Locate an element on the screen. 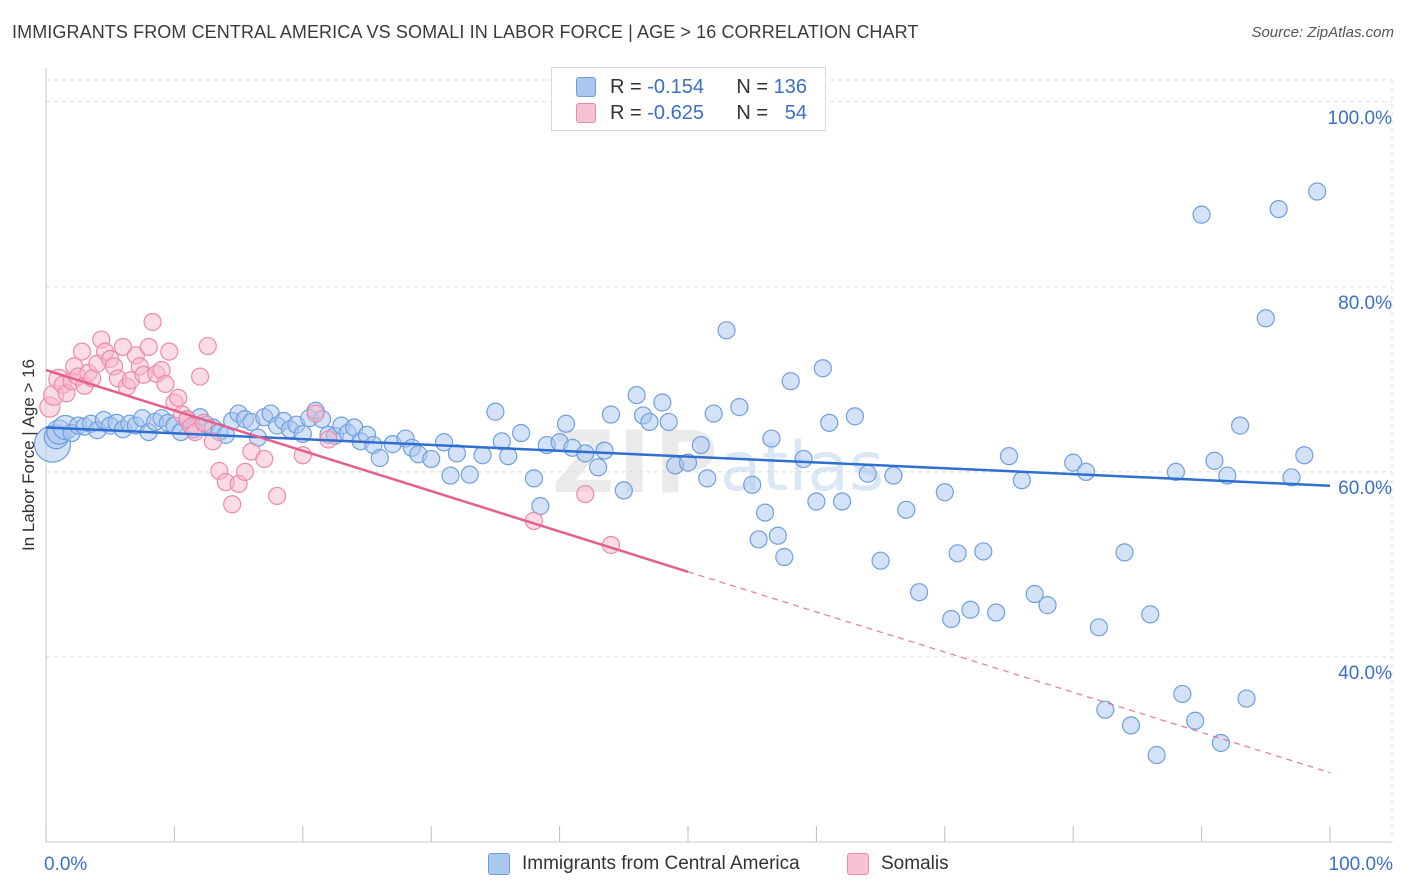  x-tick-label-left: 0.0% is located at coordinates (65, 864).